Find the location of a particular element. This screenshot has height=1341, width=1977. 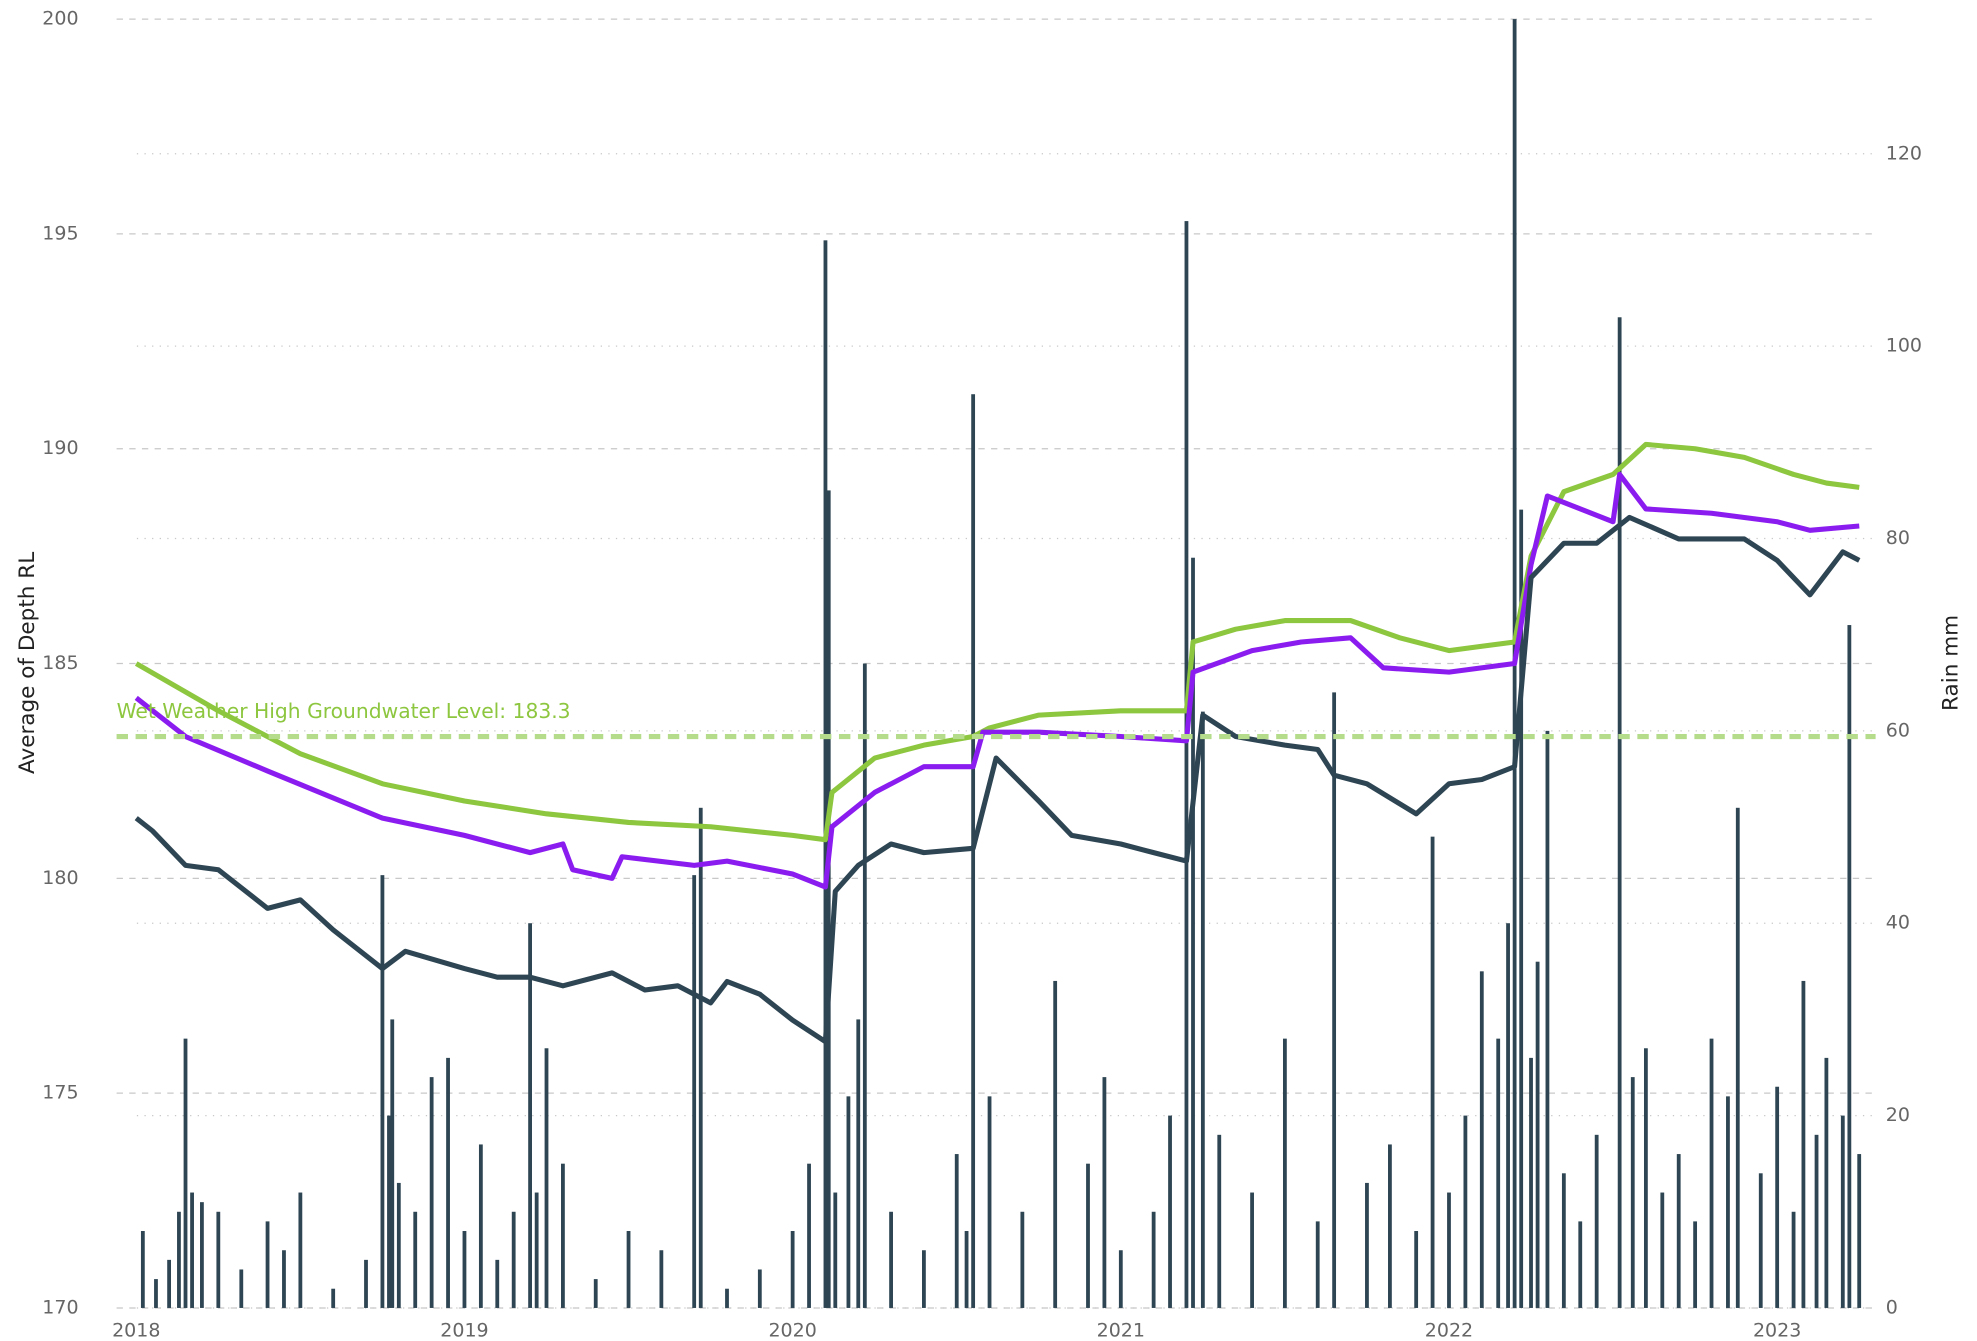

y2-tick-label: 120 is located at coordinates (1904, 153).